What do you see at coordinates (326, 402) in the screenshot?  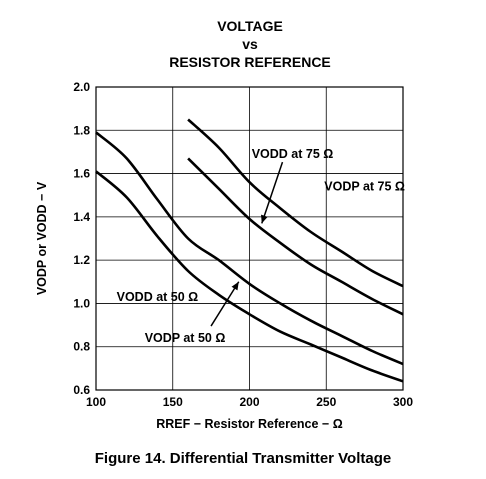 I see `x-tick-label: 250` at bounding box center [326, 402].